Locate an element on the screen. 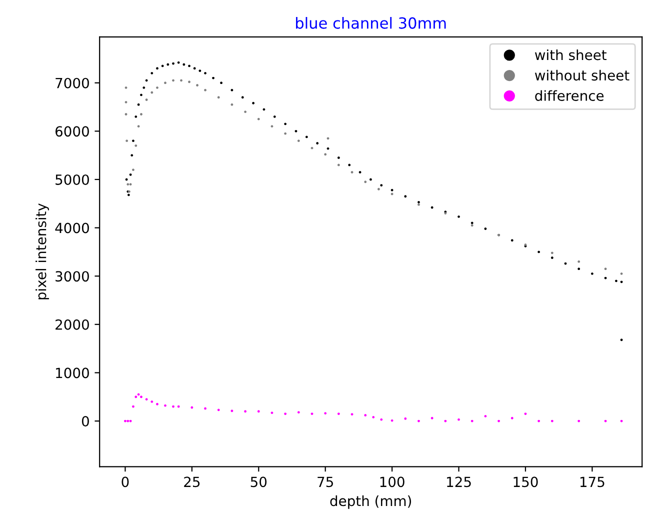  x-tick-label: 50 is located at coordinates (258, 482).